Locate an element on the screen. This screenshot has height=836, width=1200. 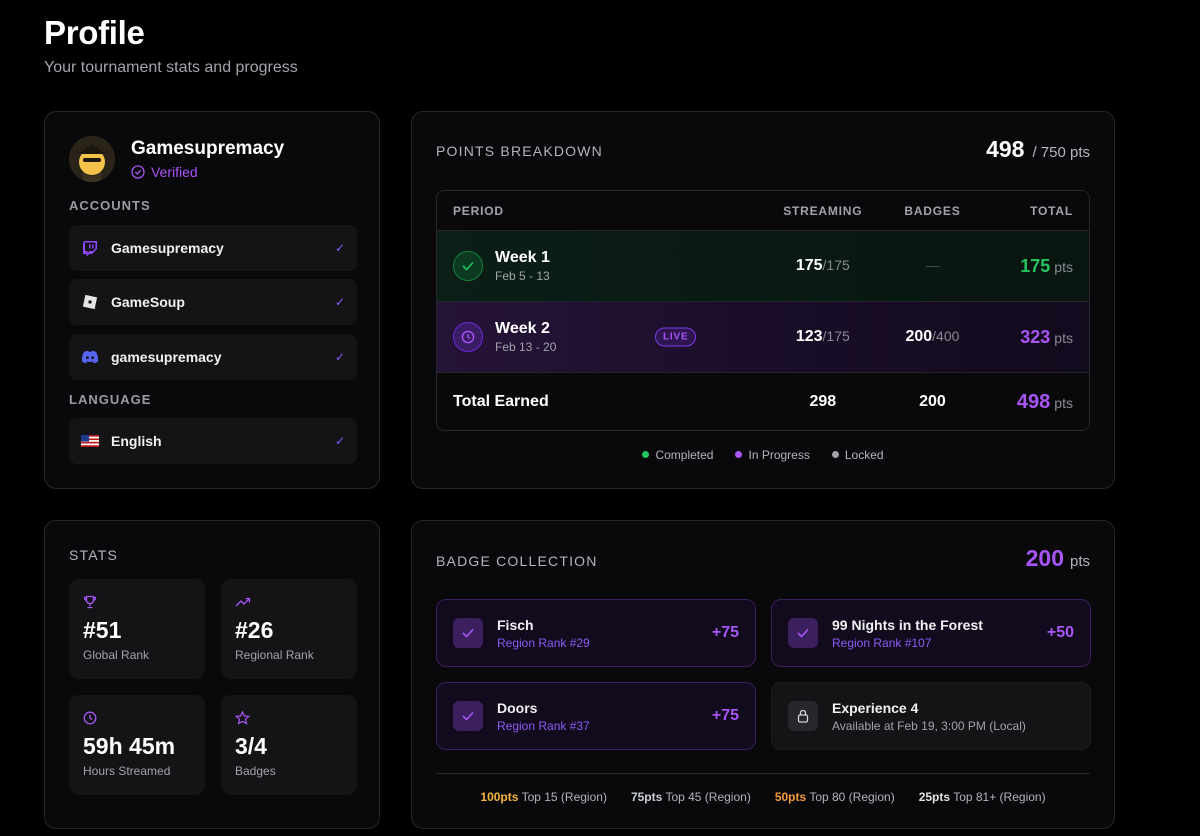
discord-icon is located at coordinates (90, 357).